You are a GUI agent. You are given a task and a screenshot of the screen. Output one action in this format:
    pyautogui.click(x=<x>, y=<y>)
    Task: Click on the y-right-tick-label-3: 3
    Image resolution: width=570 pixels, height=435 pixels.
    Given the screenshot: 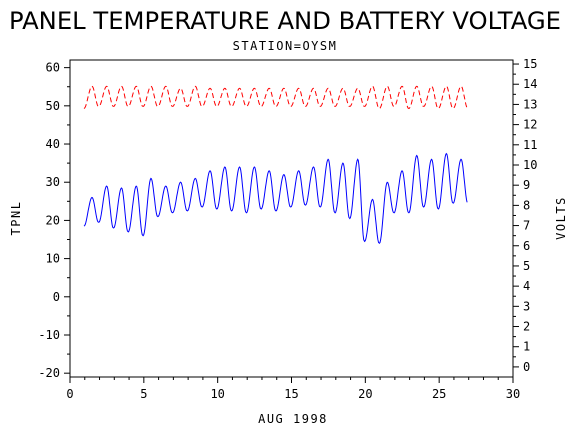 What is the action you would take?
    pyautogui.click(x=526, y=306)
    